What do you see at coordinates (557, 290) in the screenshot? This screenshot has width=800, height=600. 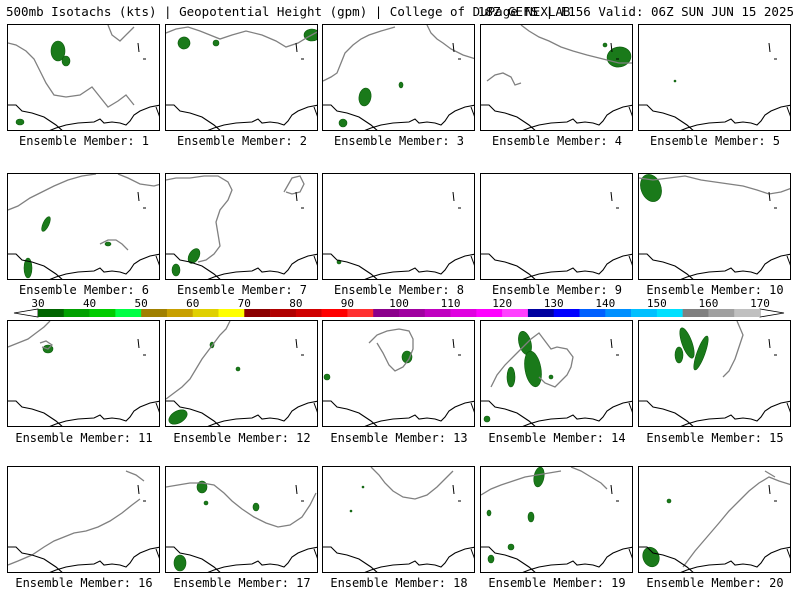 I see `member-label: Ensemble Member: 9` at bounding box center [557, 290].